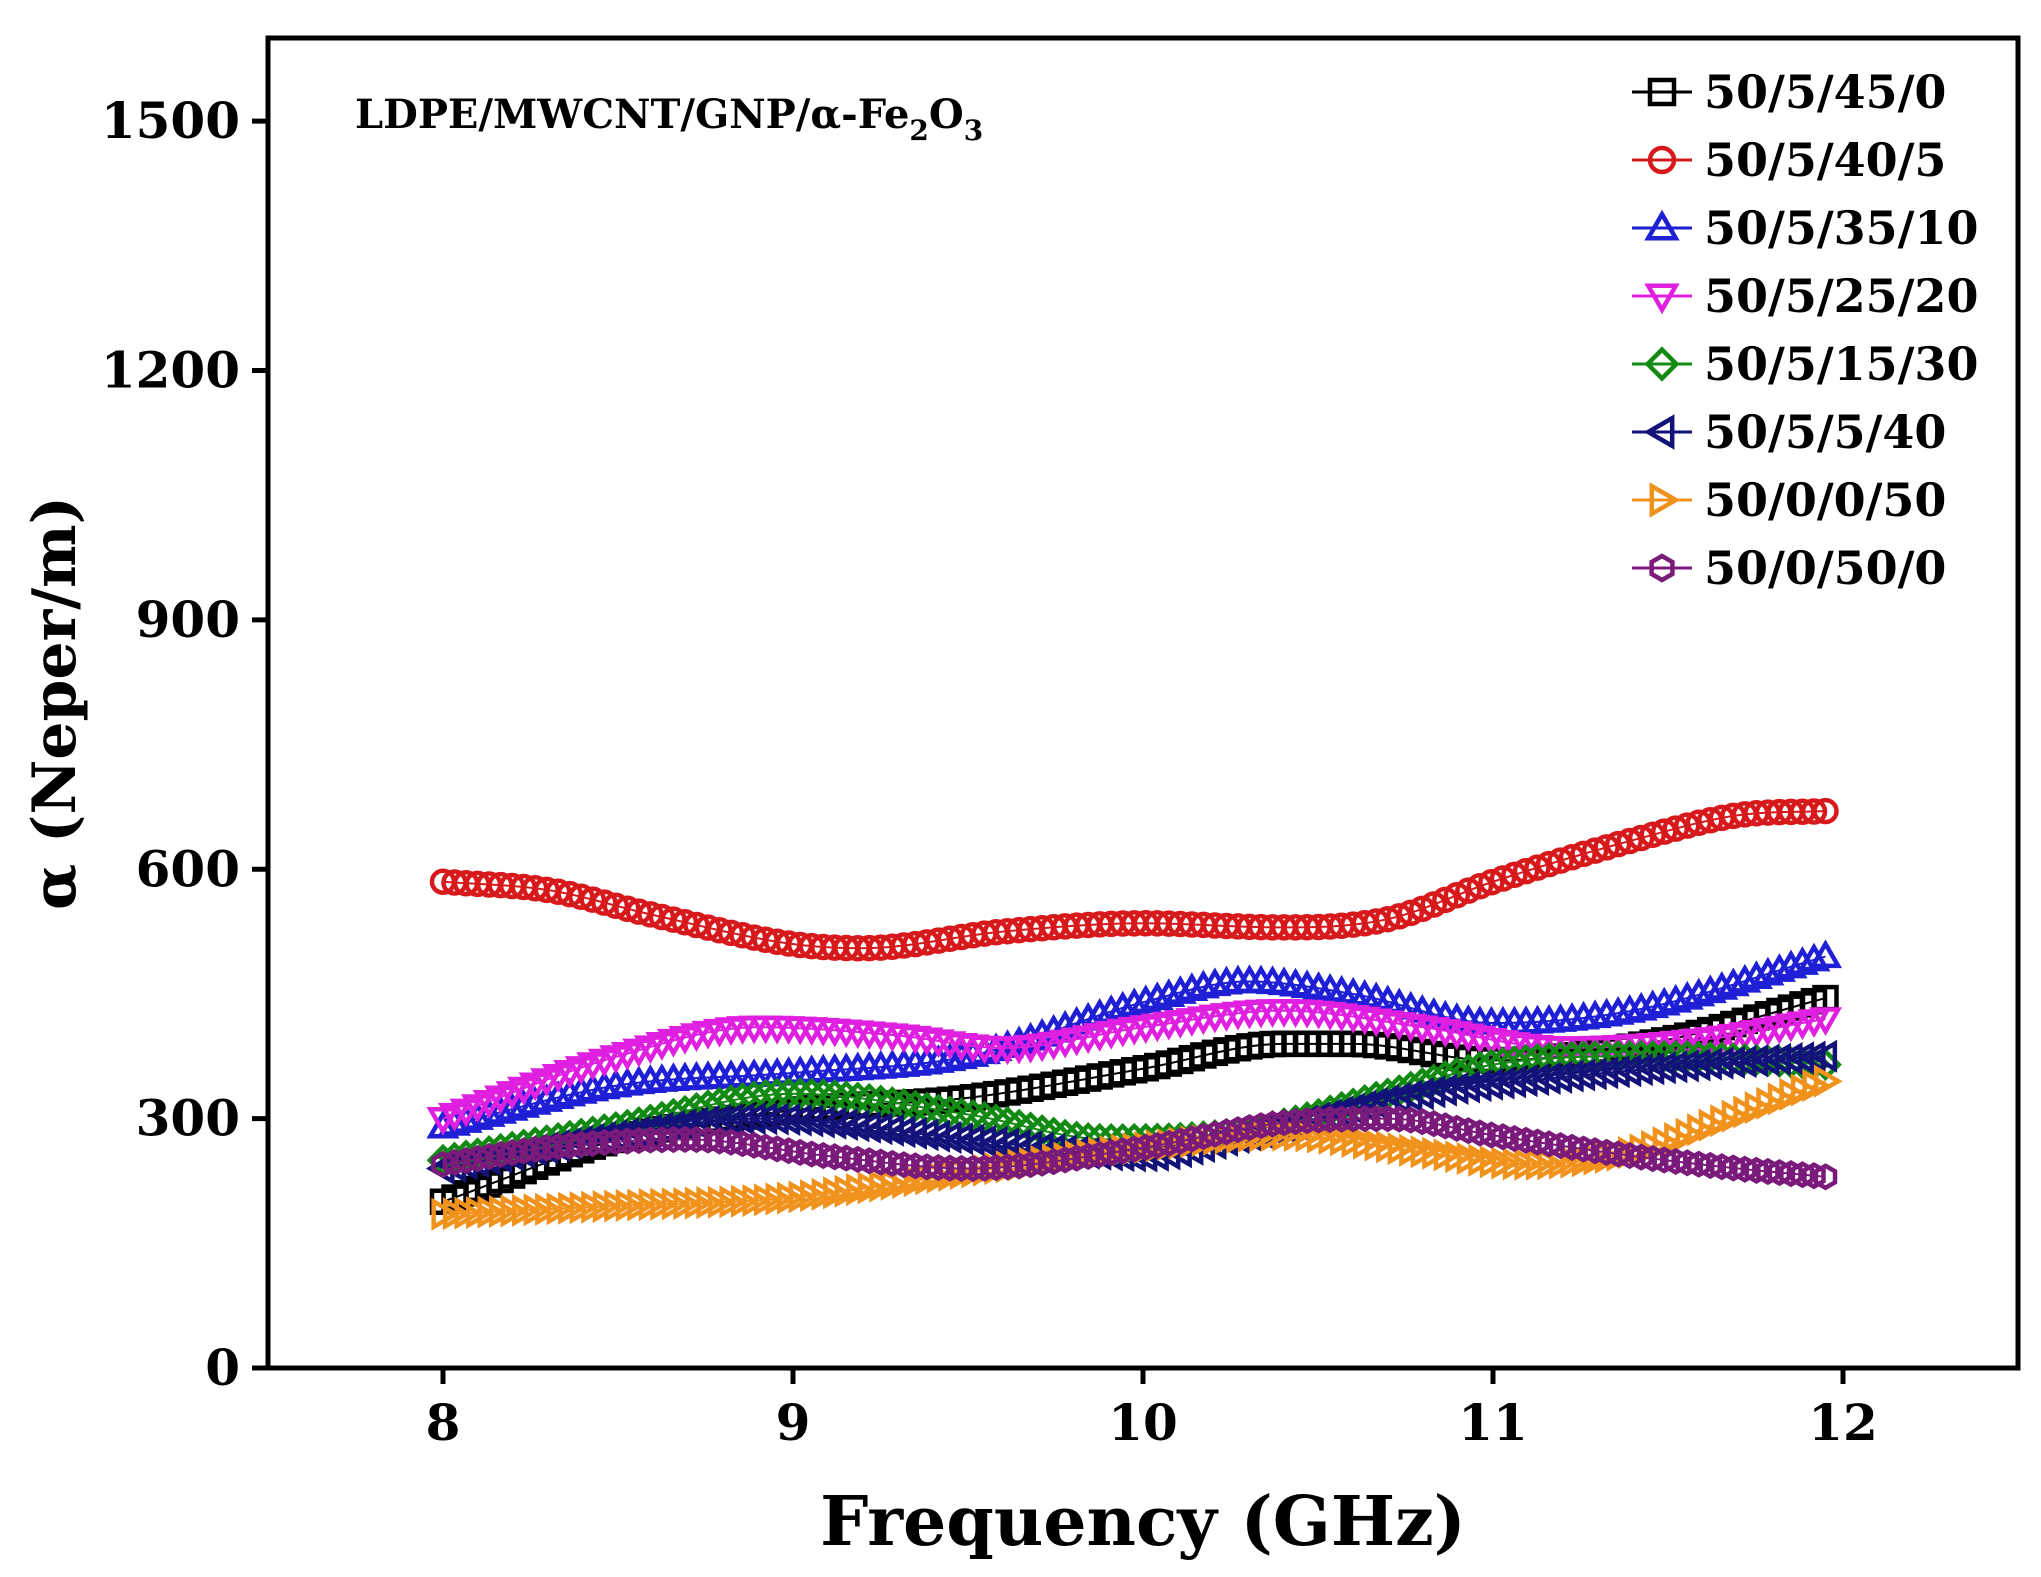 This screenshot has width=2041, height=1577. I want to click on legend-item: 50/5/5/40, so click(1789, 432).